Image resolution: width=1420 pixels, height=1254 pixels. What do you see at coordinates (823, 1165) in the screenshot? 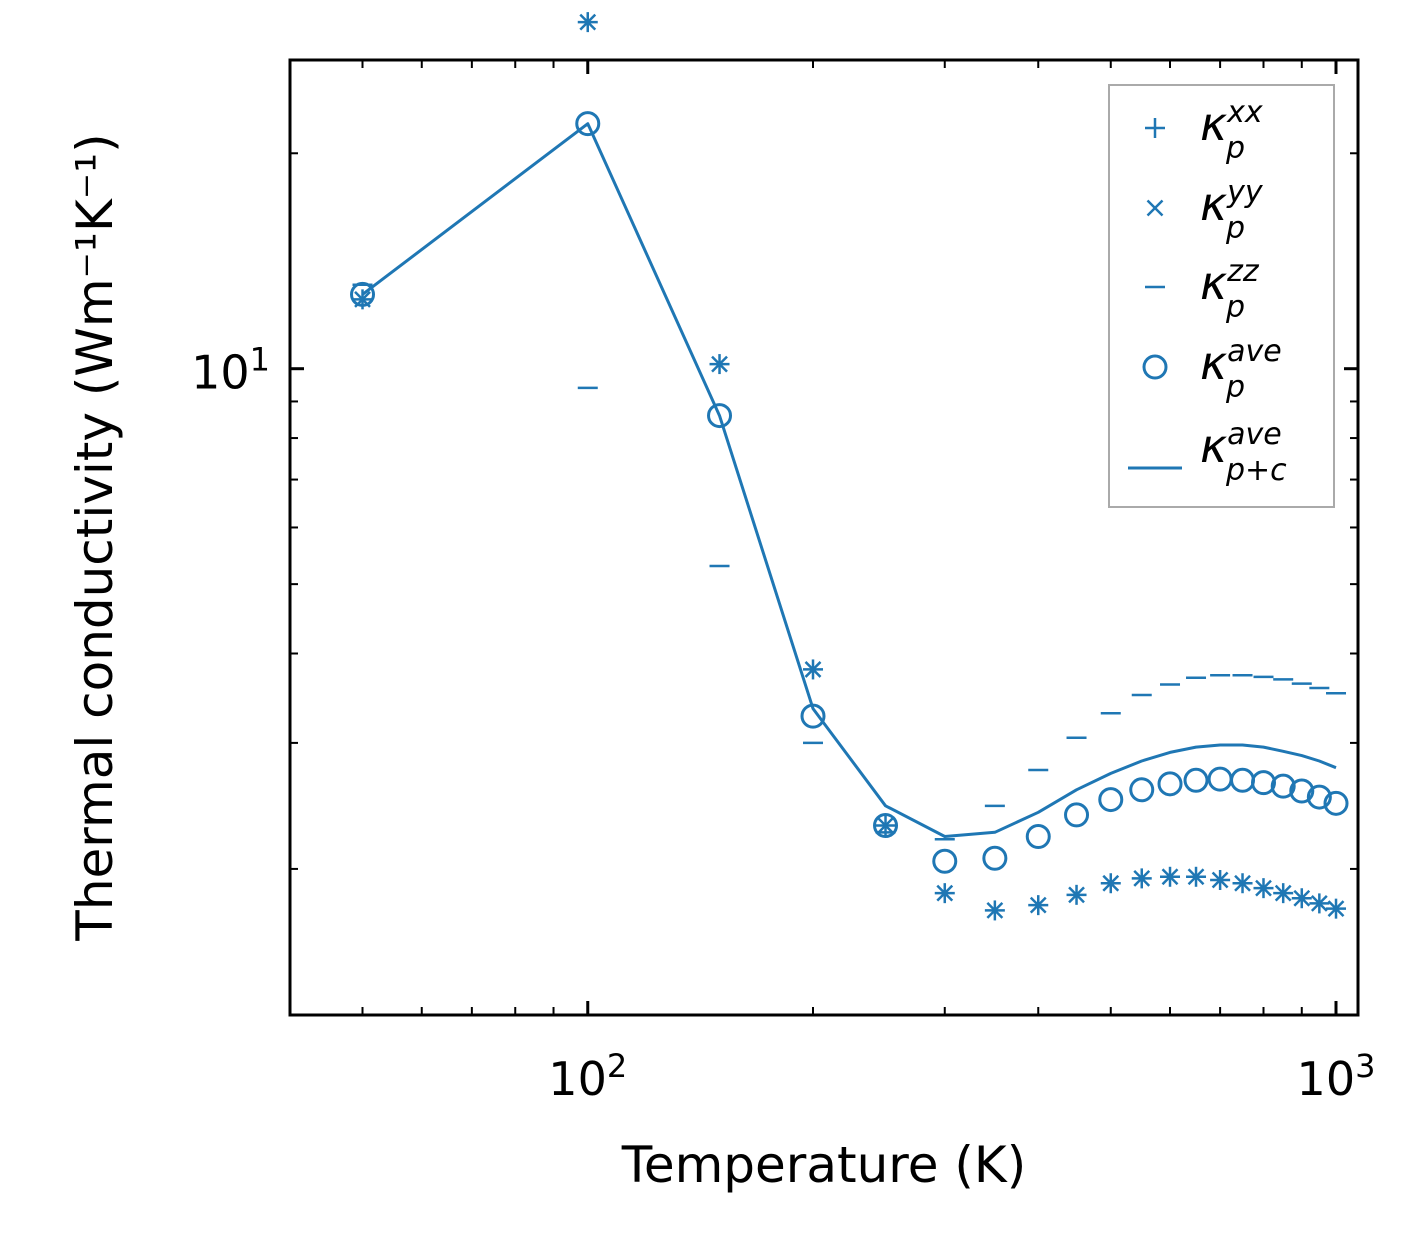
I see `x-axis-title: Temperature (K)` at bounding box center [823, 1165].